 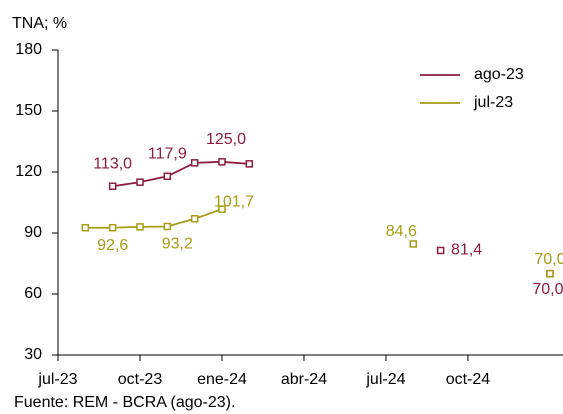 What do you see at coordinates (33, 232) in the screenshot?
I see `y-tick-label: 90` at bounding box center [33, 232].